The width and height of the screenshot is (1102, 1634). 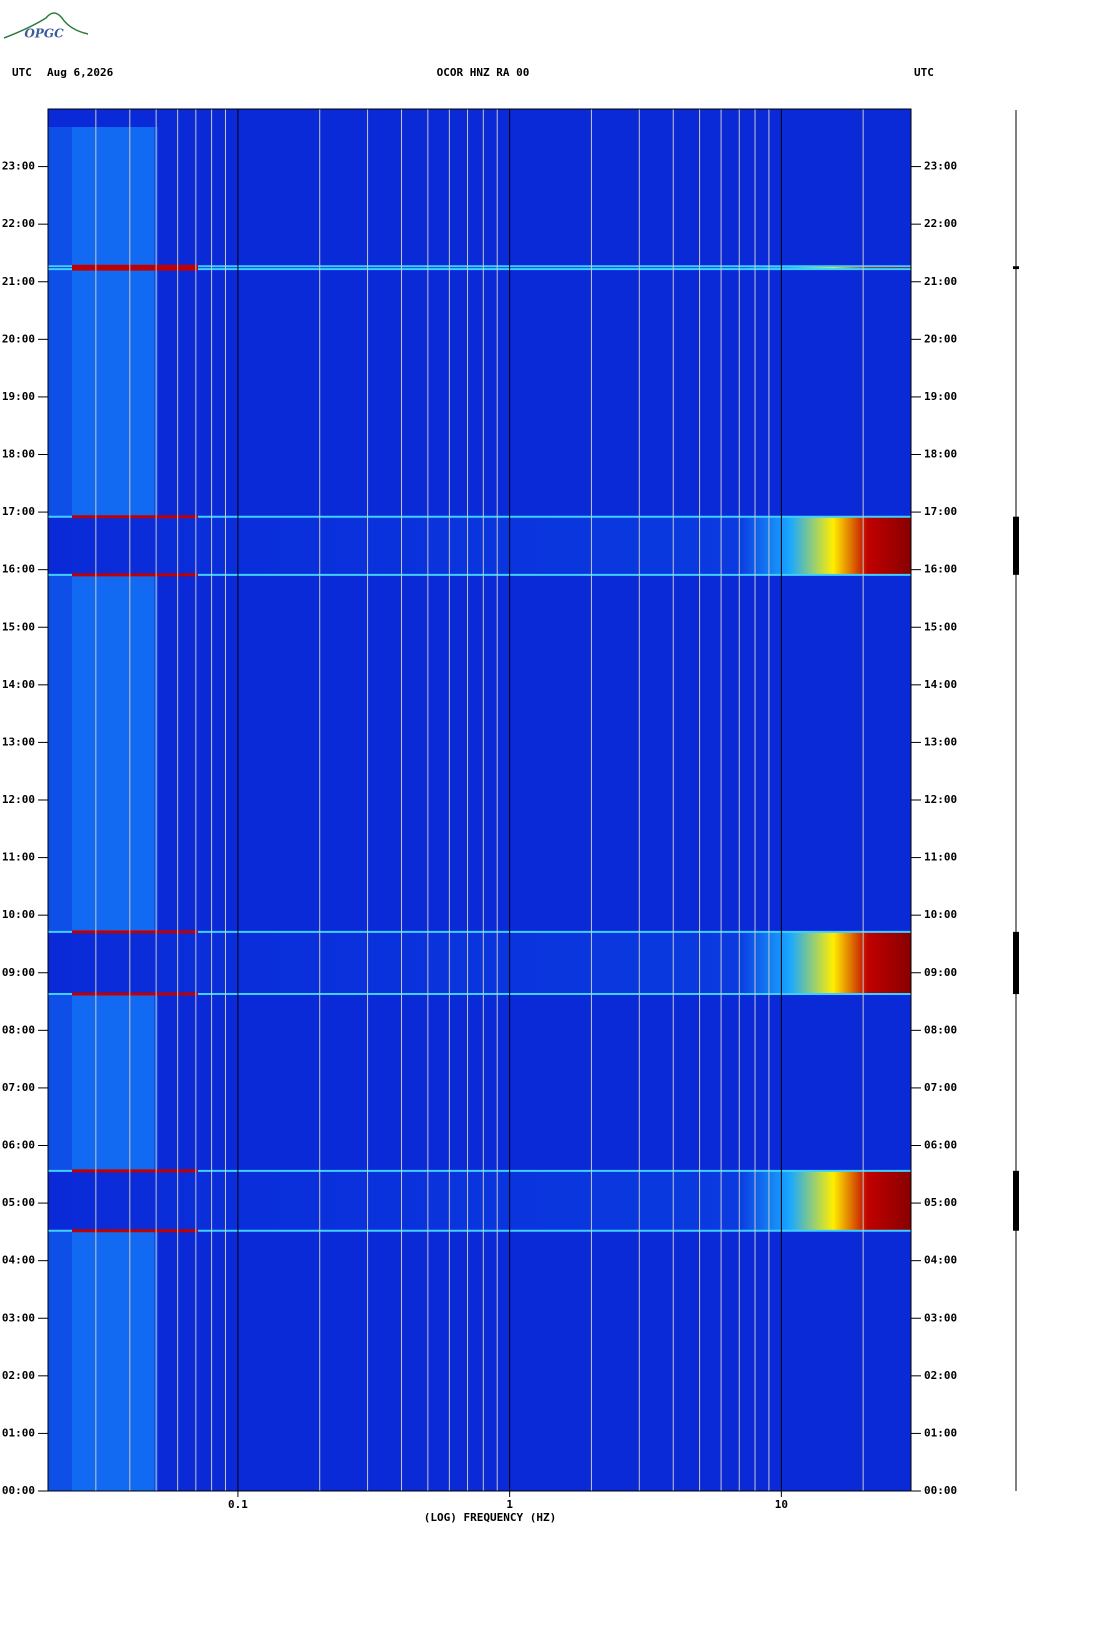 What do you see at coordinates (490, 1517) in the screenshot?
I see `x-axis-title: (LOG) FREQUENCY (HZ)` at bounding box center [490, 1517].